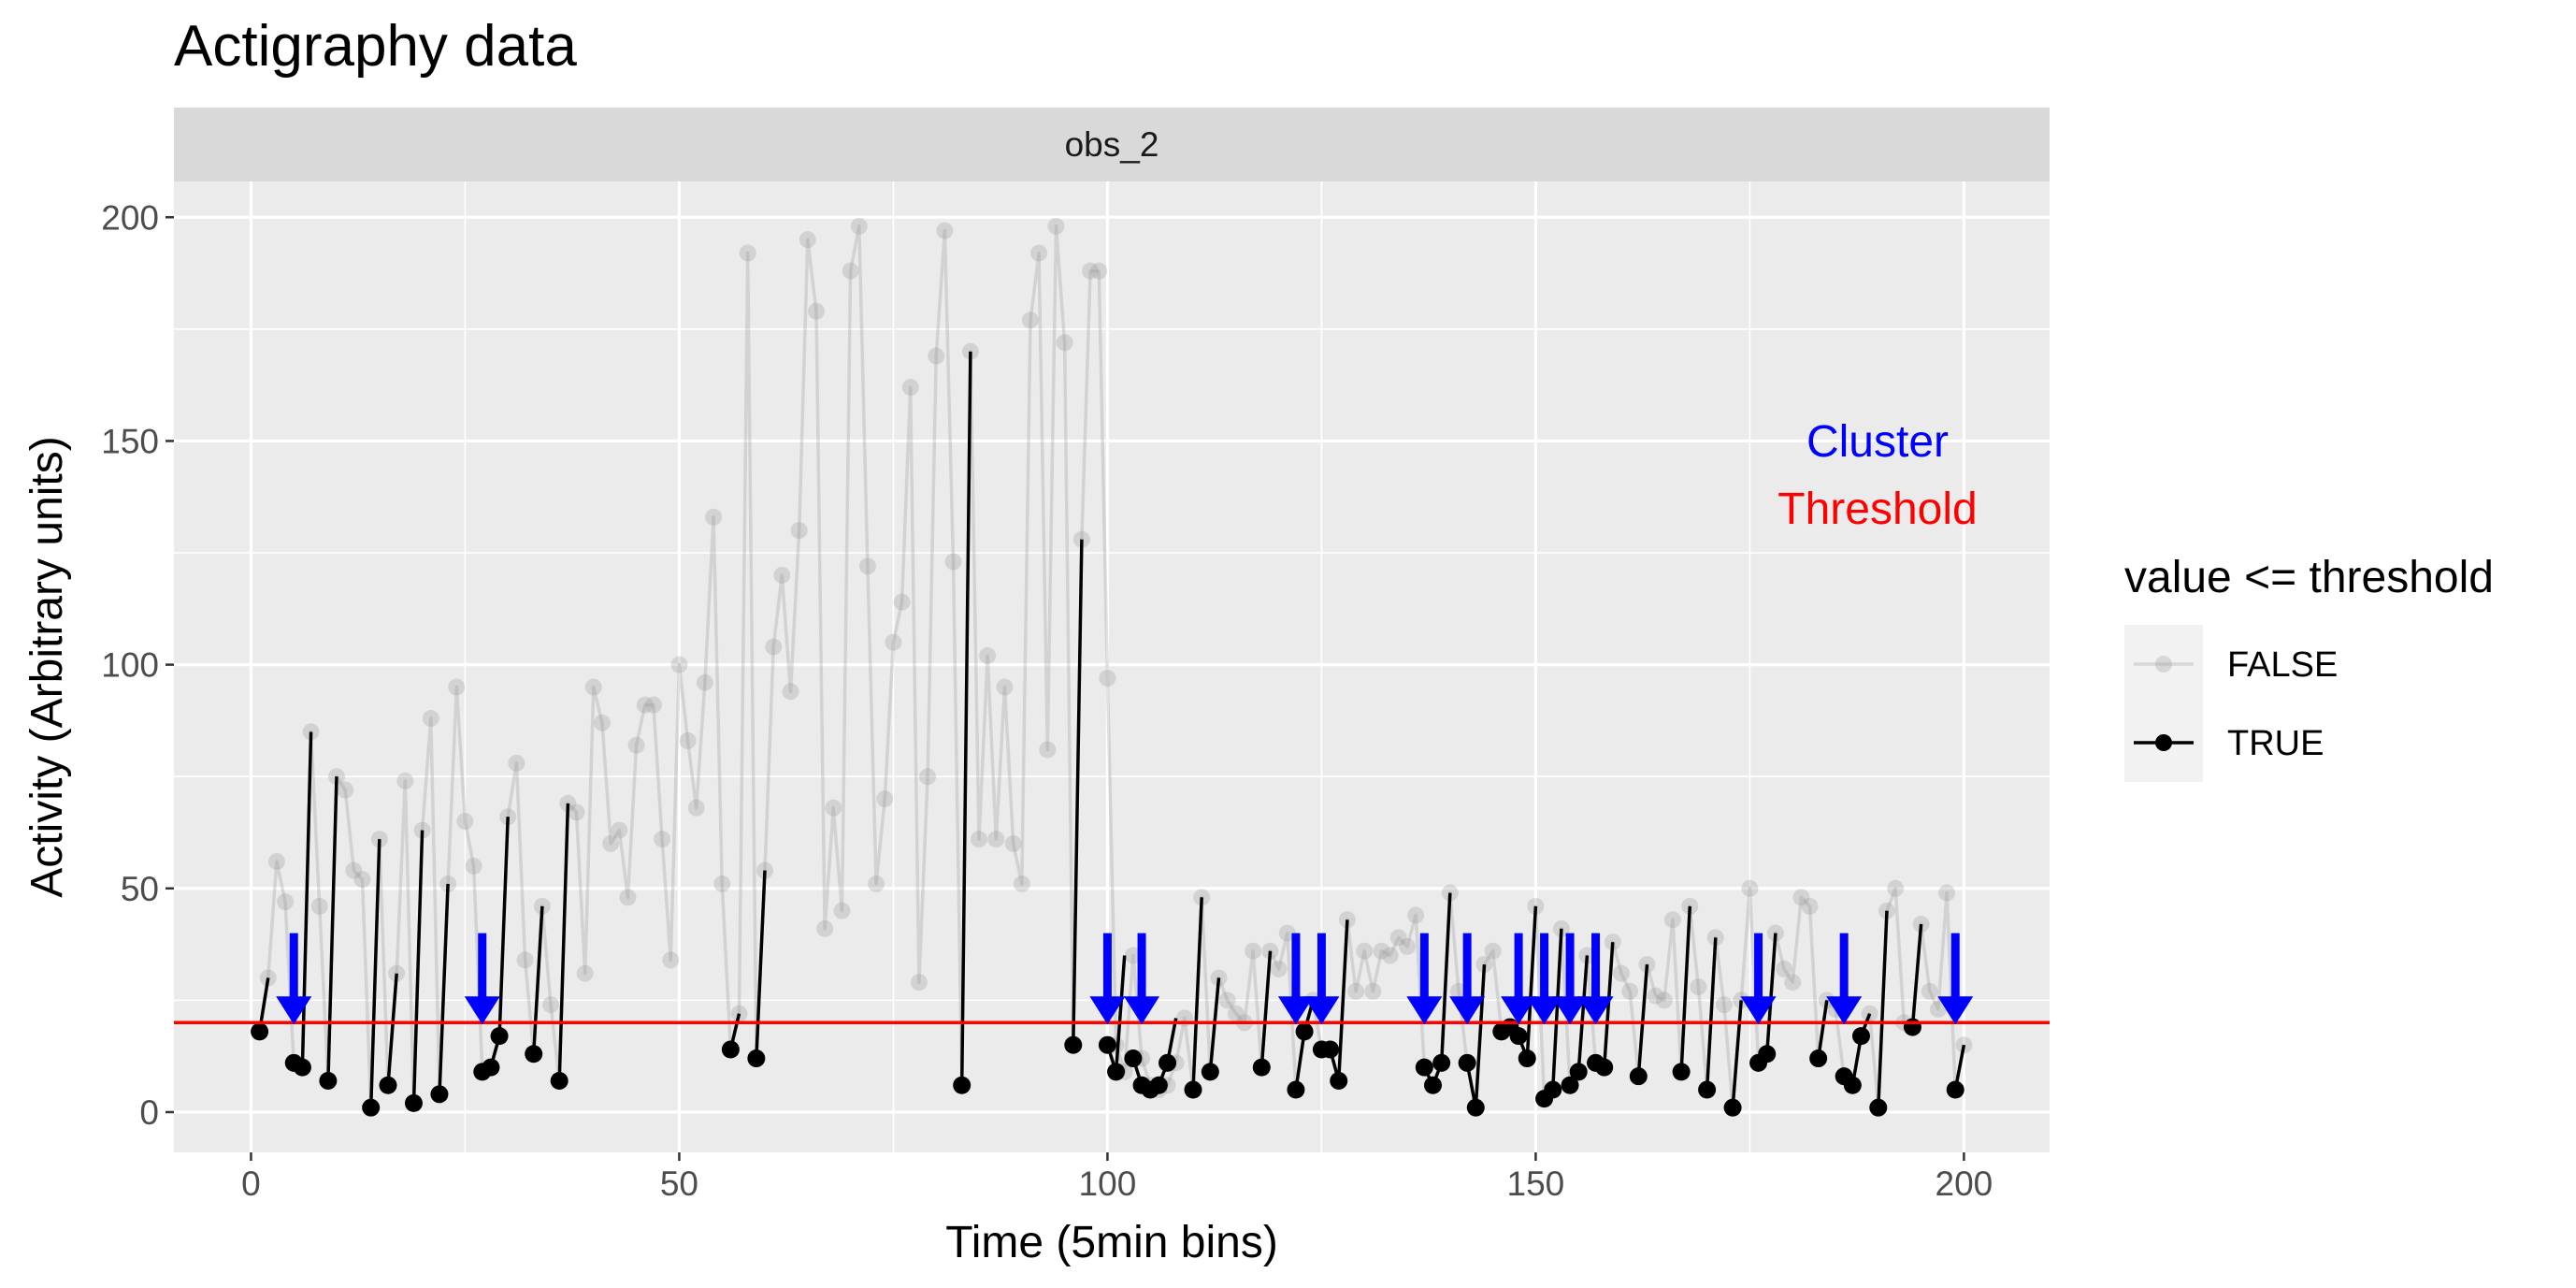 This screenshot has width=2576, height=1288. I want to click on threshold-annotation: Threshold, so click(1877, 509).